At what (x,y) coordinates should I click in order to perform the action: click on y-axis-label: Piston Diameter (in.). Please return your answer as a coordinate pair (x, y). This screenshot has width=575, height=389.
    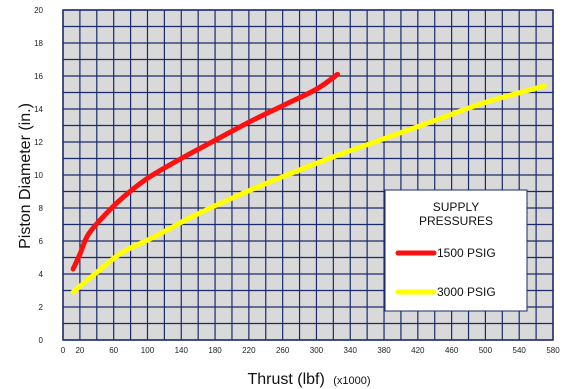
    Looking at the image, I should click on (25, 176).